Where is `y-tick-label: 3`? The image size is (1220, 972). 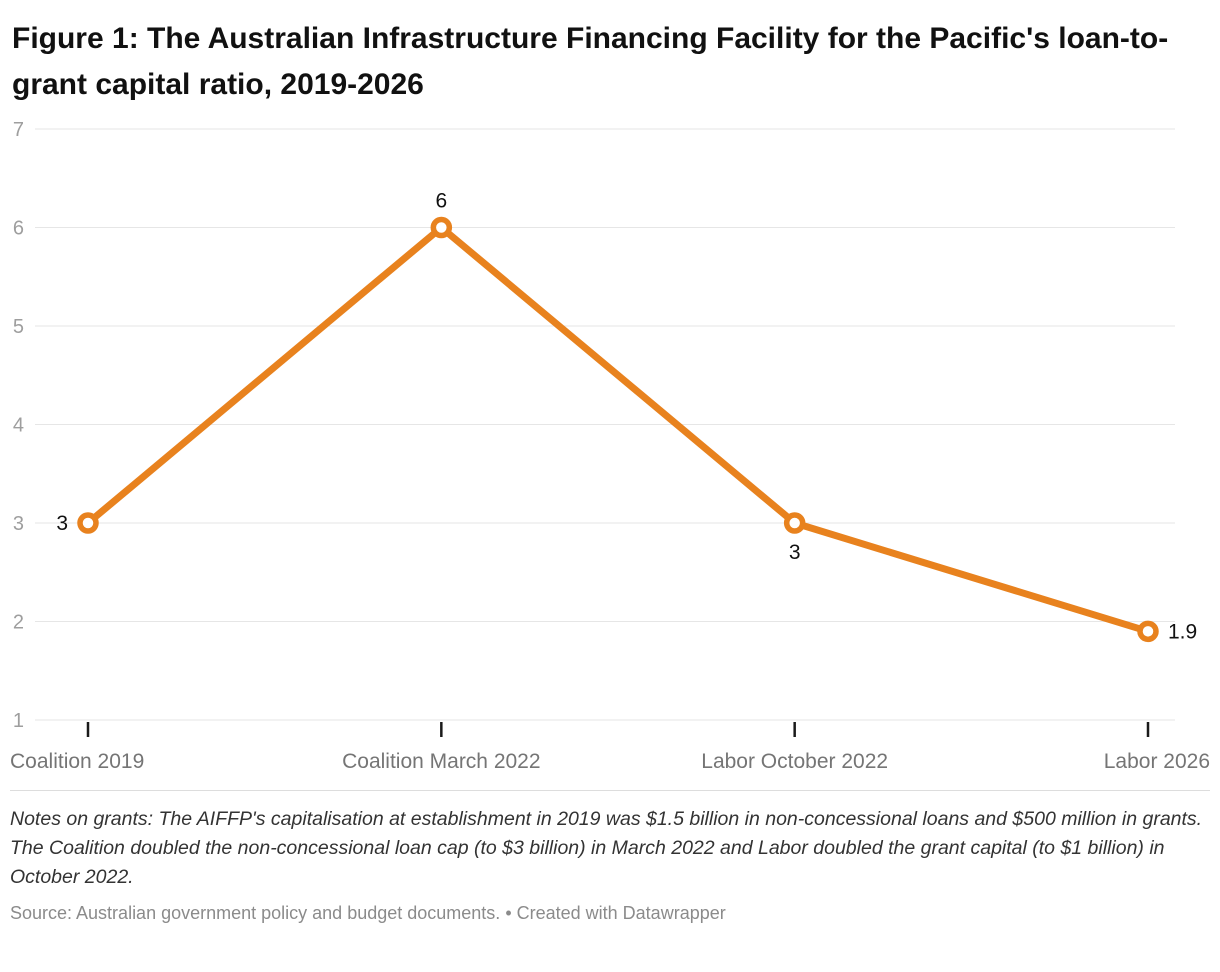 y-tick-label: 3 is located at coordinates (18, 524).